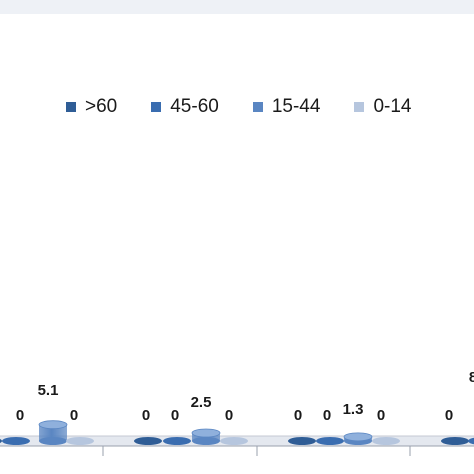 The width and height of the screenshot is (474, 474). Describe the element at coordinates (148, 441) in the screenshot. I see `bar-g1-s0-disc` at that location.